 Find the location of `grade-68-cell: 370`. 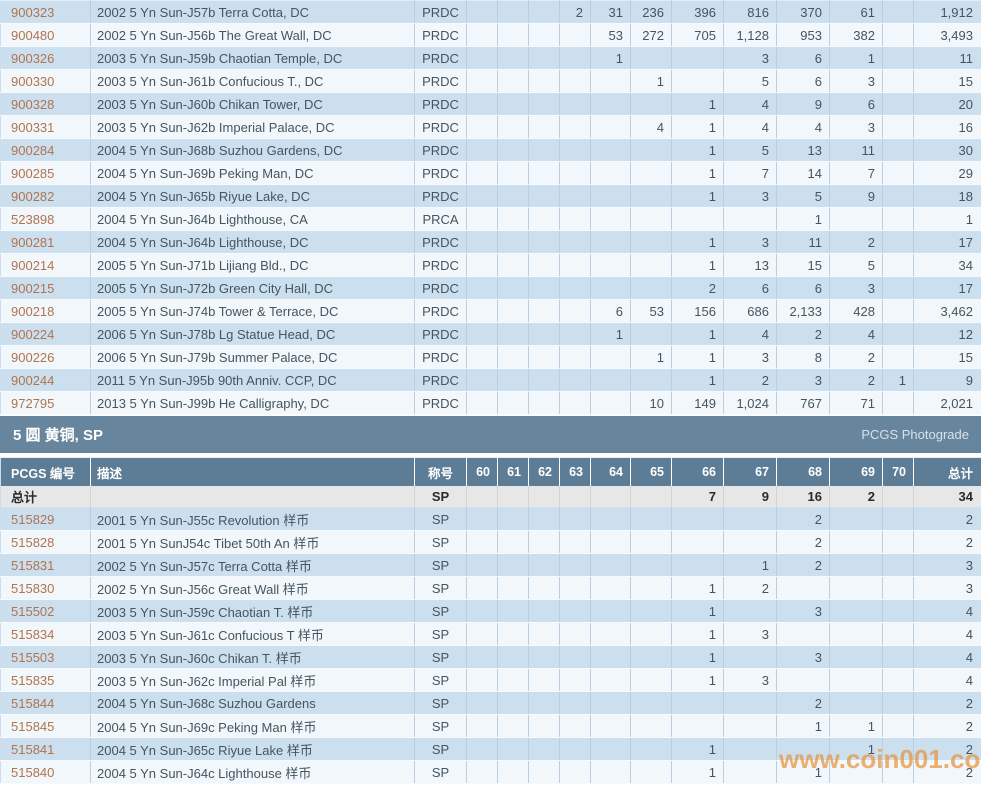

grade-68-cell: 370 is located at coordinates (803, 12).